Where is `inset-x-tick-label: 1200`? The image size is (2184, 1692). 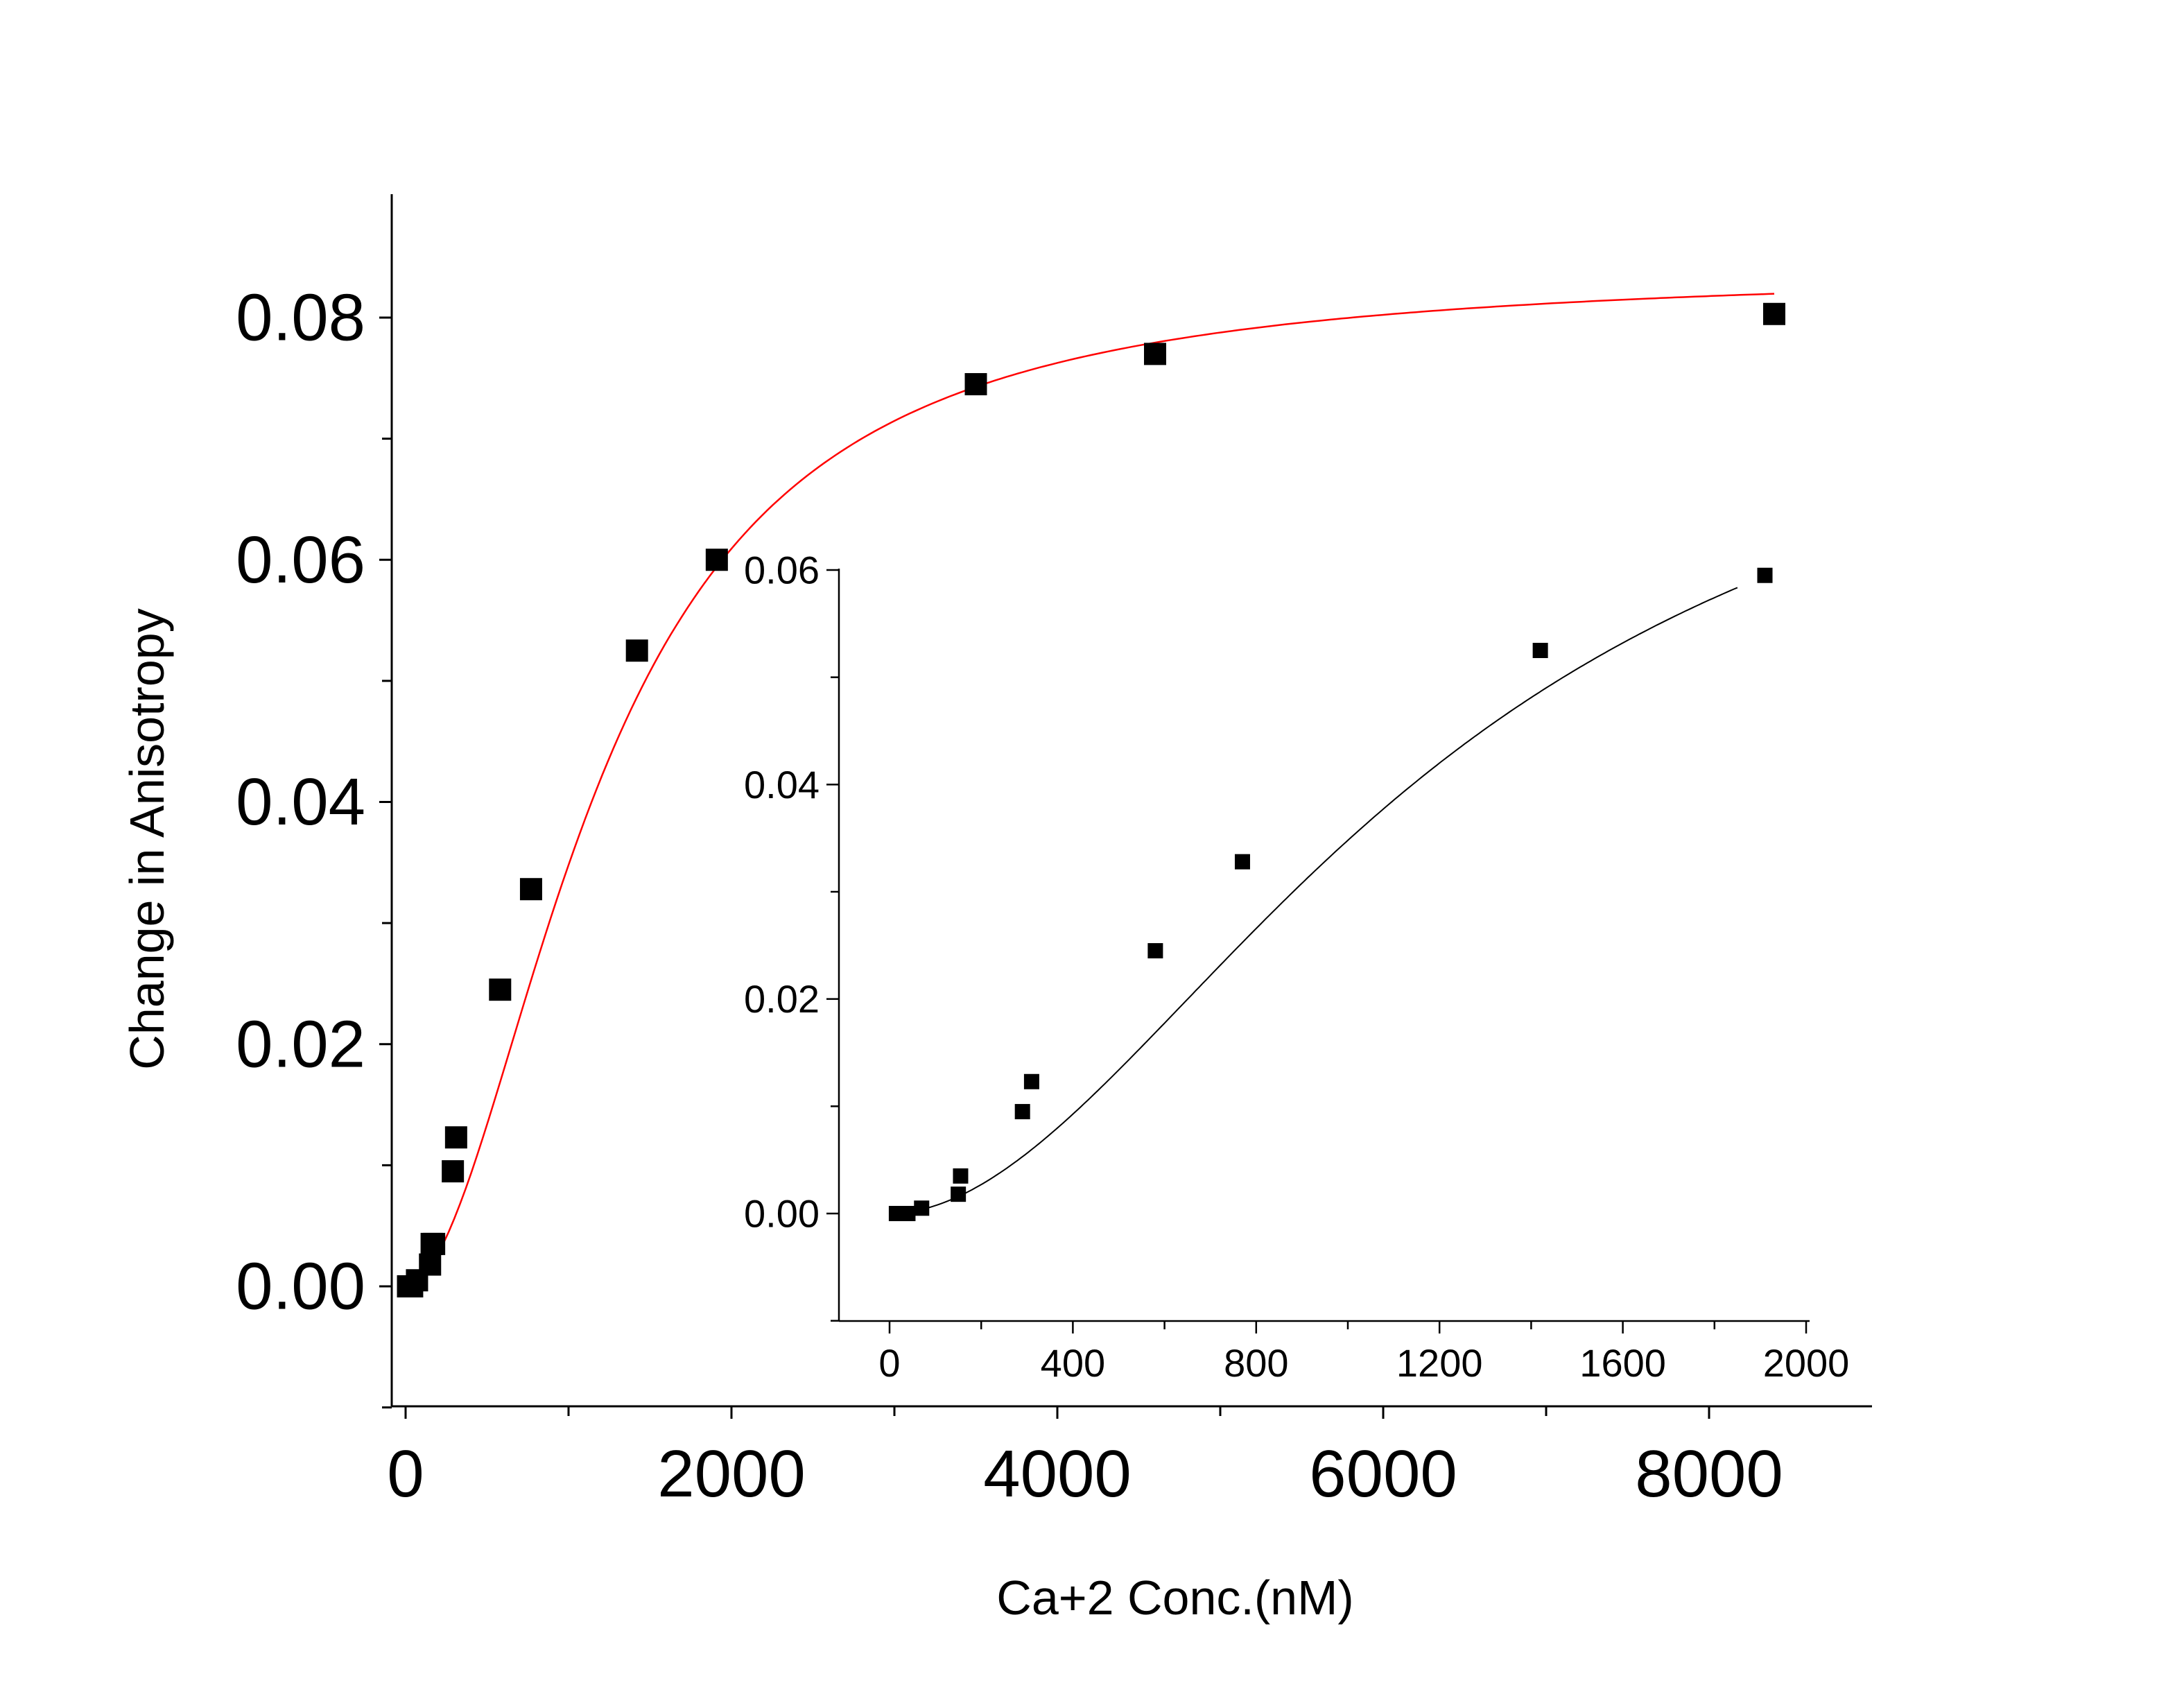
inset-x-tick-label: 1200 is located at coordinates (1439, 1363).